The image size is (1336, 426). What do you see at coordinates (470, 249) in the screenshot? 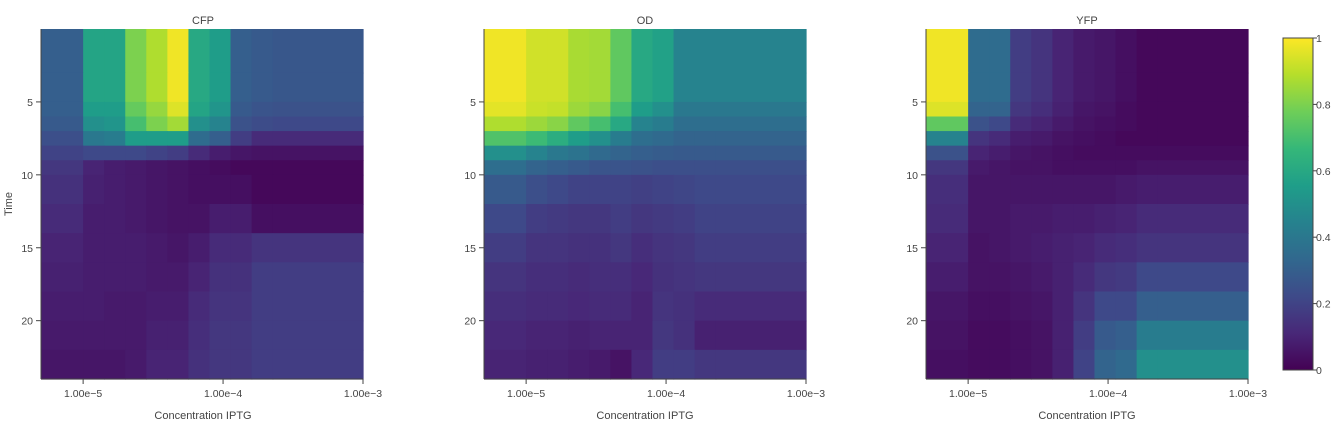
I see `y-tick-label: 15` at bounding box center [470, 249].